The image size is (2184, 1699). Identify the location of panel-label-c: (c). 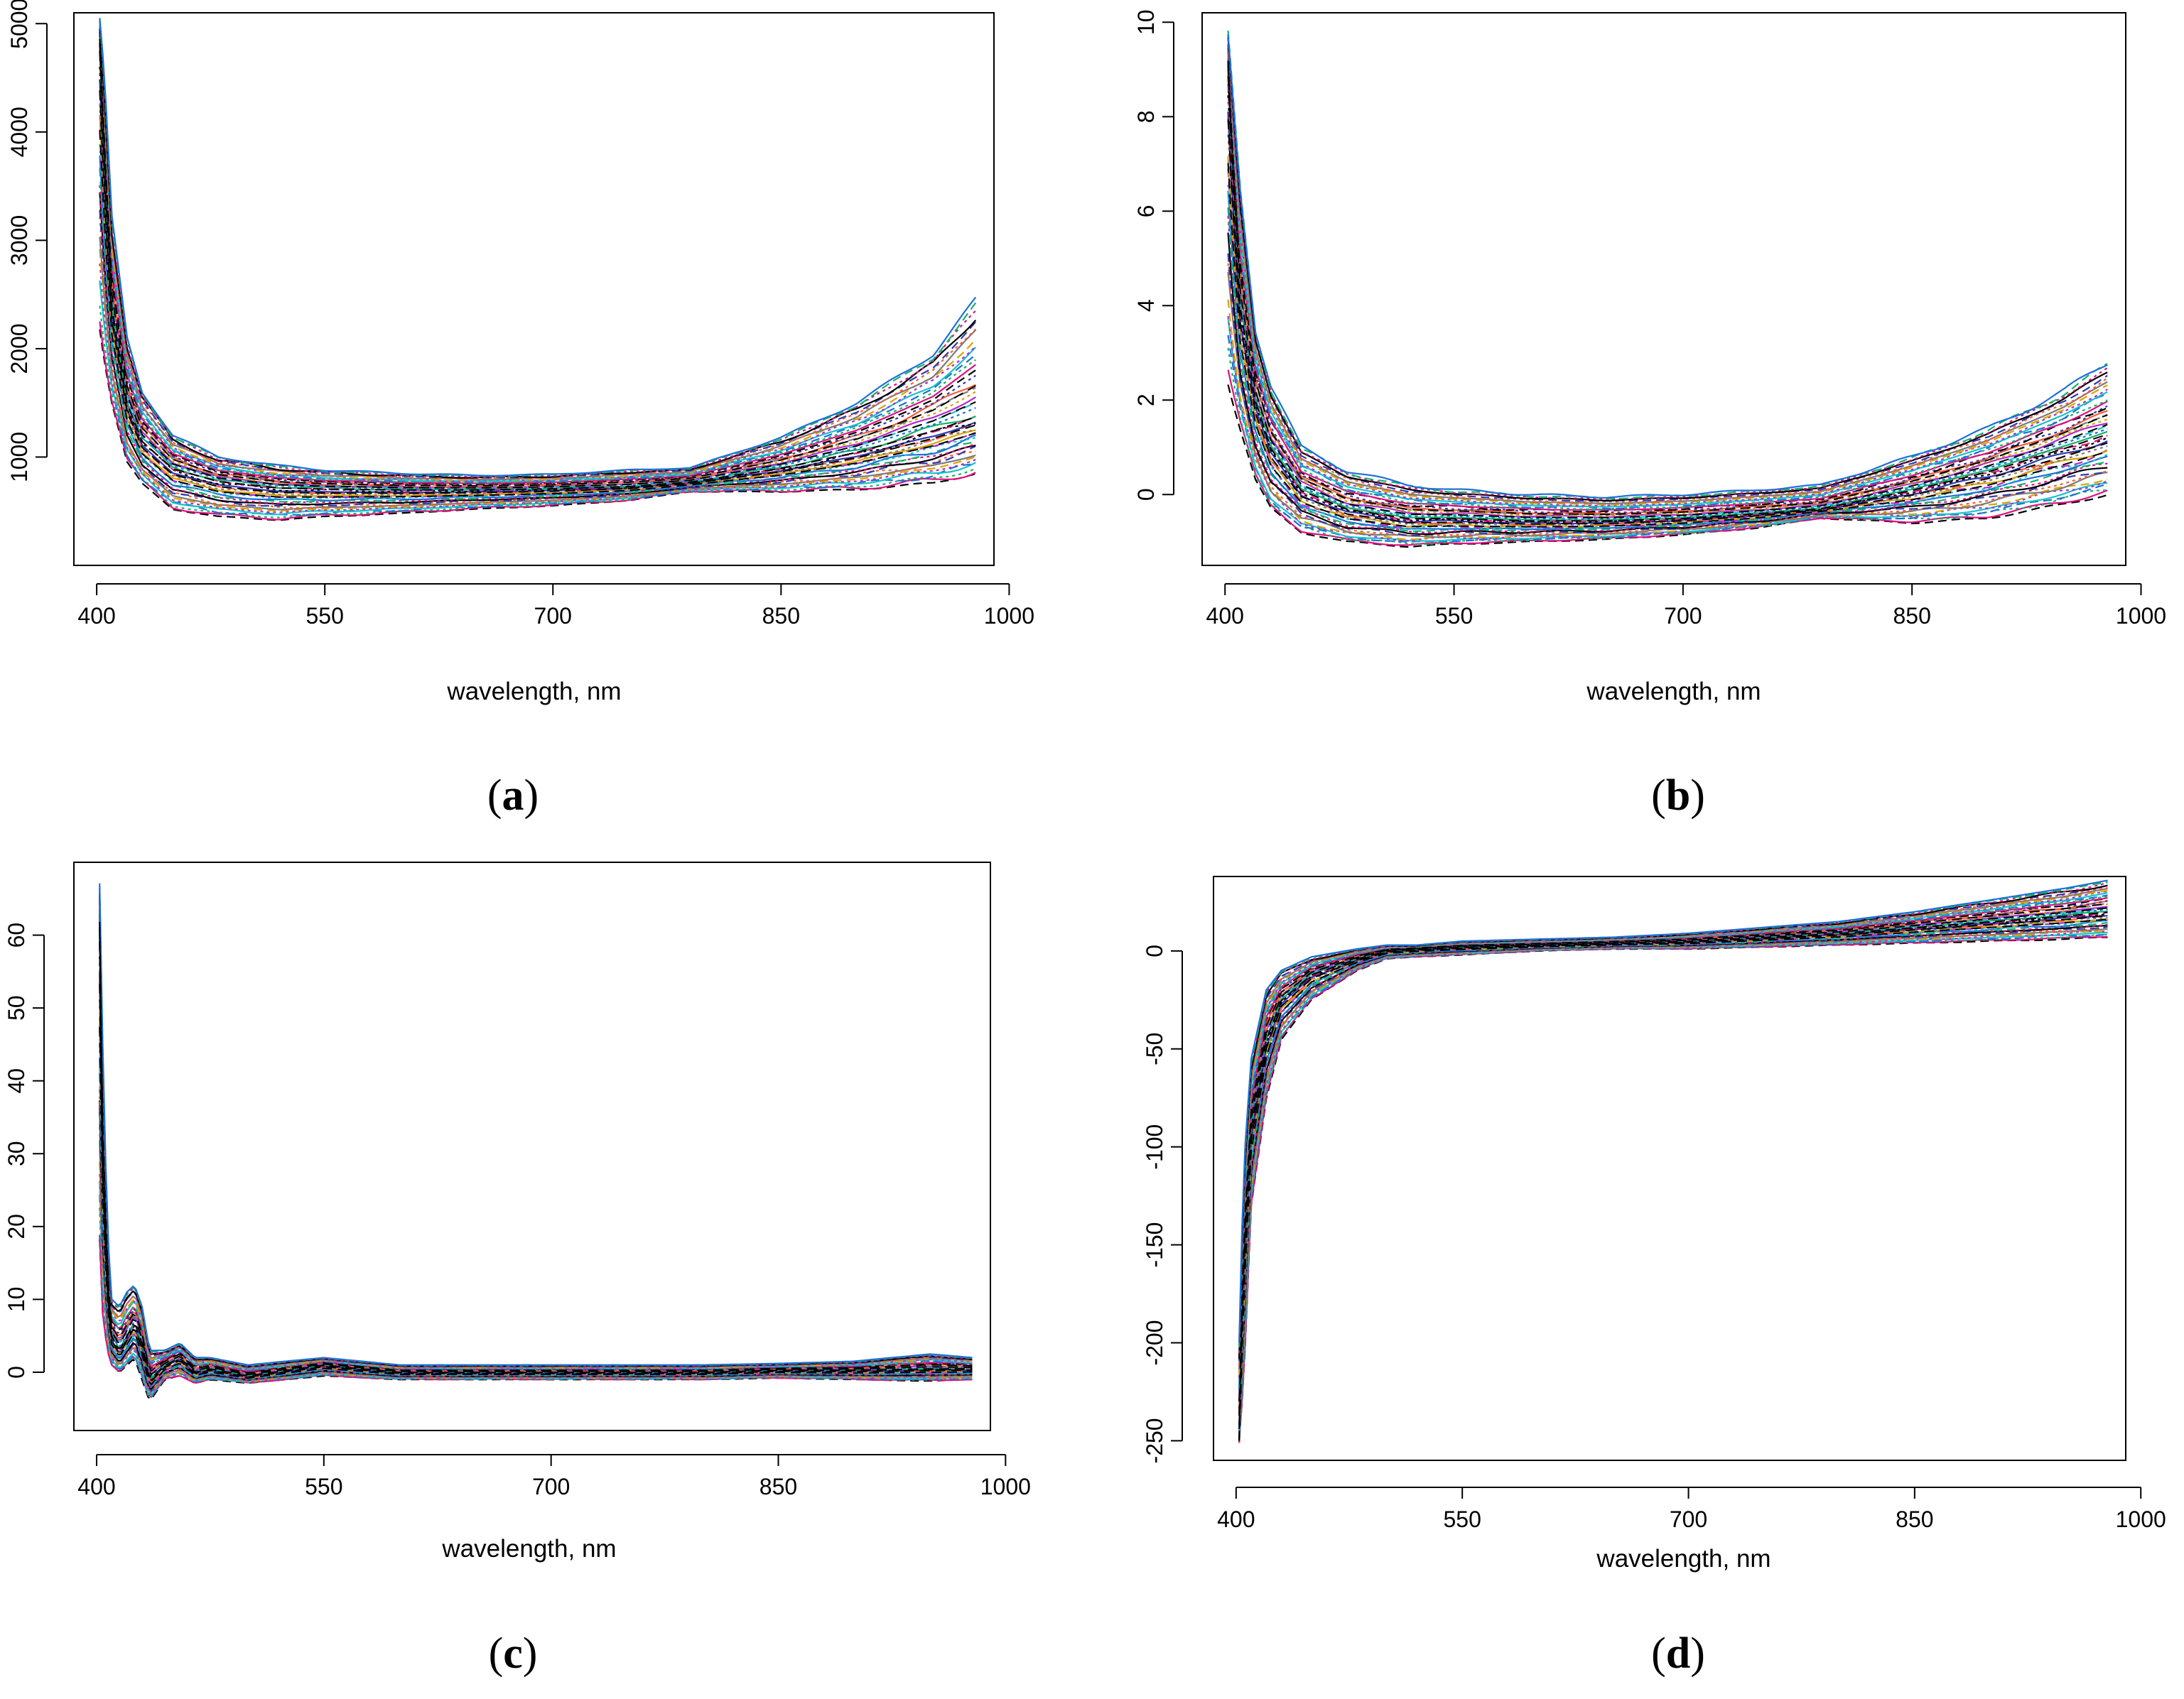
(513, 1653).